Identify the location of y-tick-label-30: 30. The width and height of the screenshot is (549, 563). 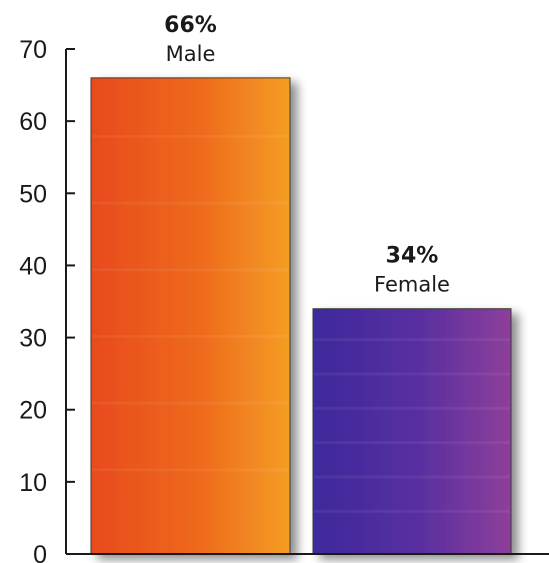
(33, 339).